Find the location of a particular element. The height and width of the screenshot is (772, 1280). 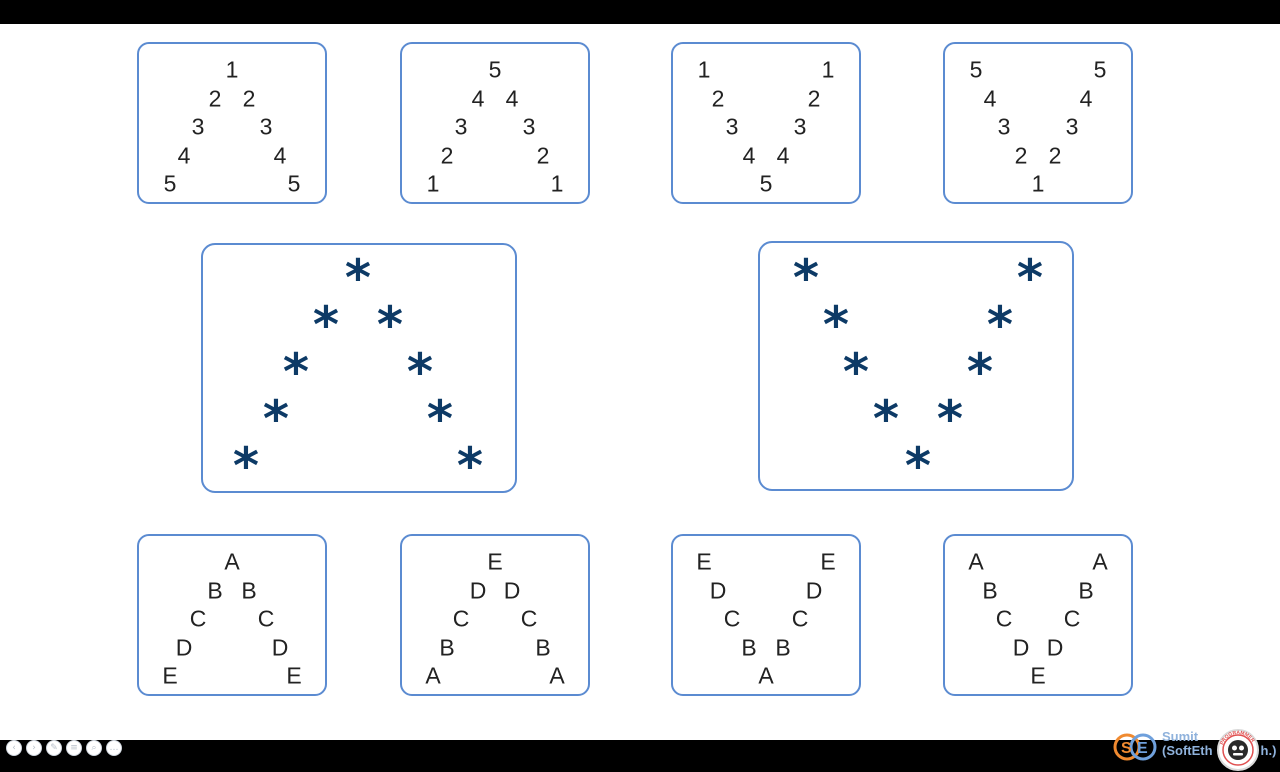

zoom-icon: ⌕ is located at coordinates (94, 748).